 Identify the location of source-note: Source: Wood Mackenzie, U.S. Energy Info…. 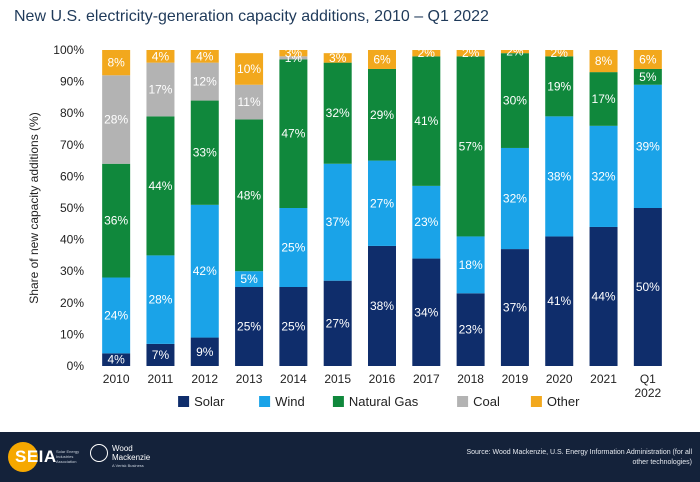
(579, 457).